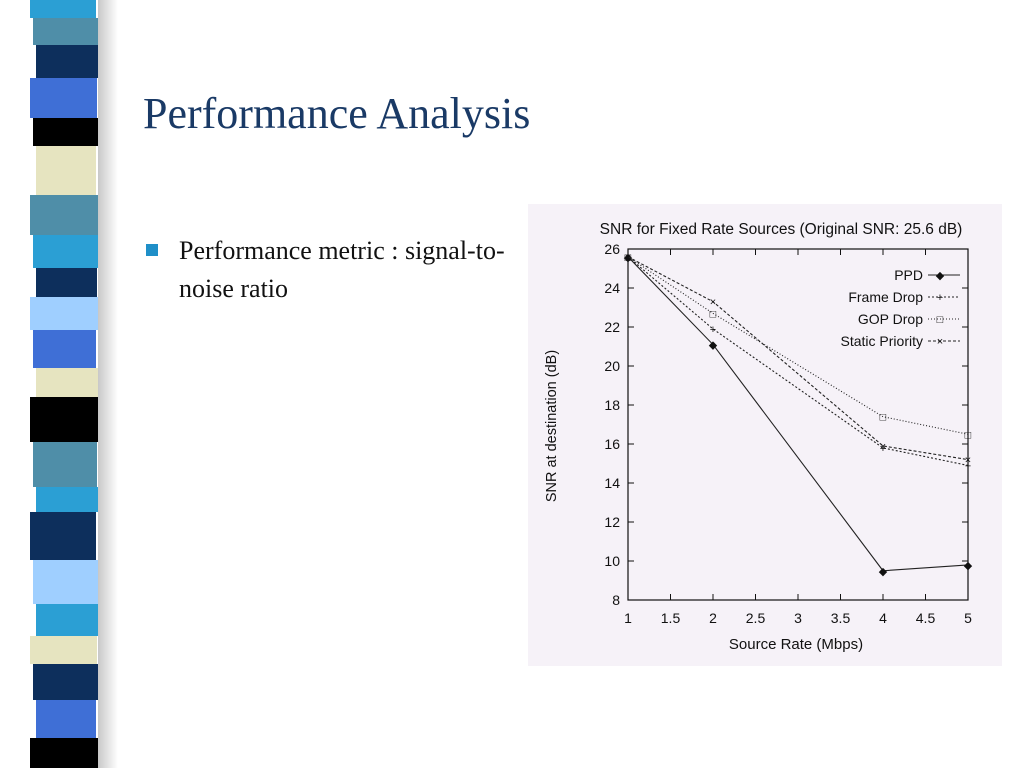  Describe the element at coordinates (926, 618) in the screenshot. I see `x-tick-label: 4.5` at that location.